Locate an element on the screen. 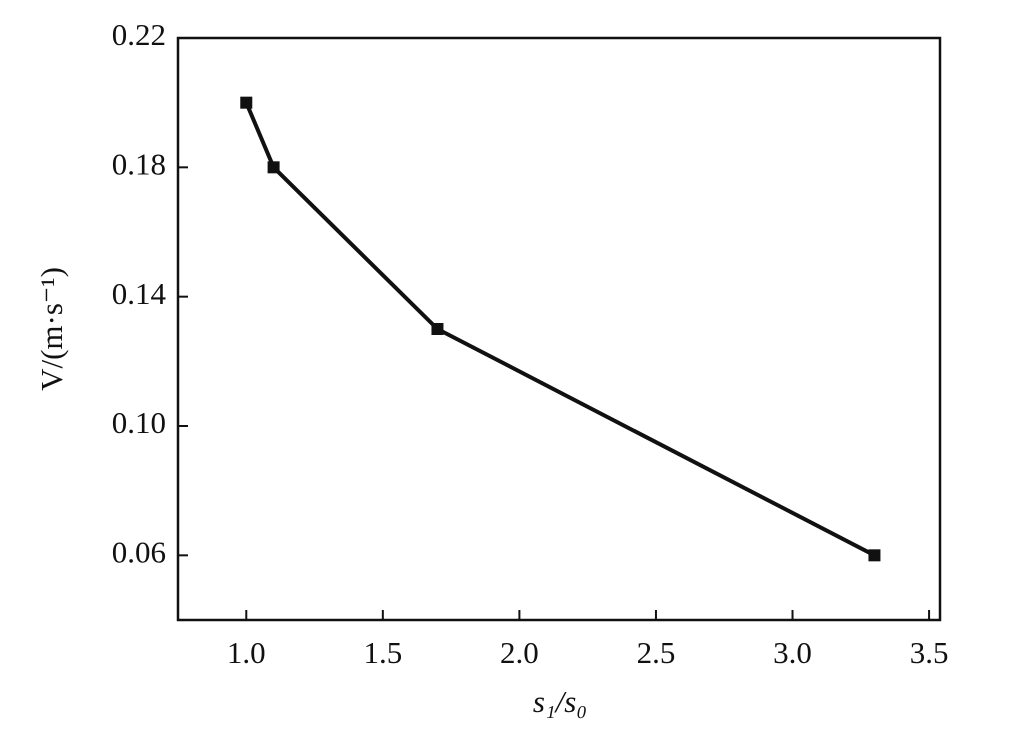 The height and width of the screenshot is (751, 1030). y-tick-label: 0.14 is located at coordinates (139, 293).